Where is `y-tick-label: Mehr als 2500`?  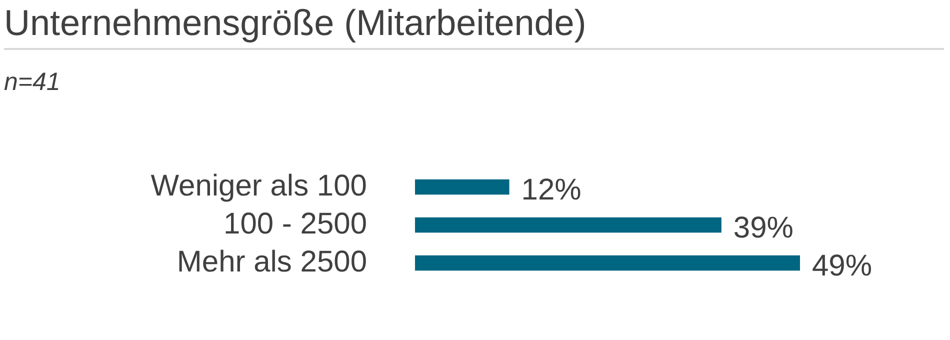 y-tick-label: Mehr als 2500 is located at coordinates (271, 261).